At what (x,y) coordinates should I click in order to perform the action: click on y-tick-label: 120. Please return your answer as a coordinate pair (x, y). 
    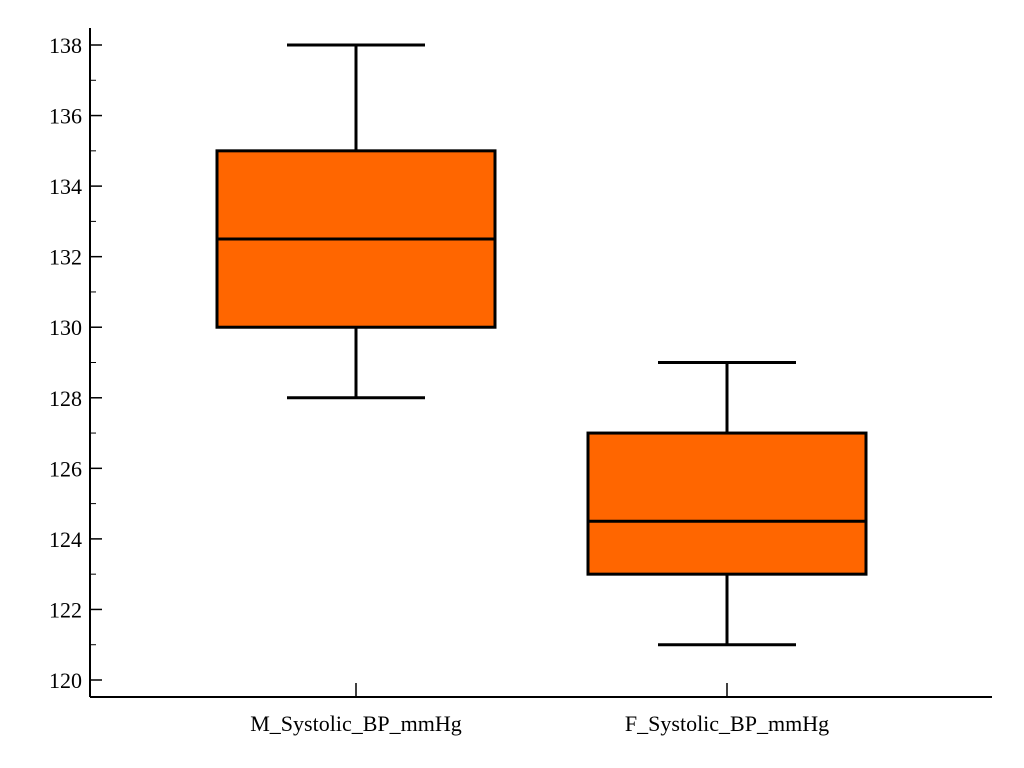
    Looking at the image, I should click on (65, 680).